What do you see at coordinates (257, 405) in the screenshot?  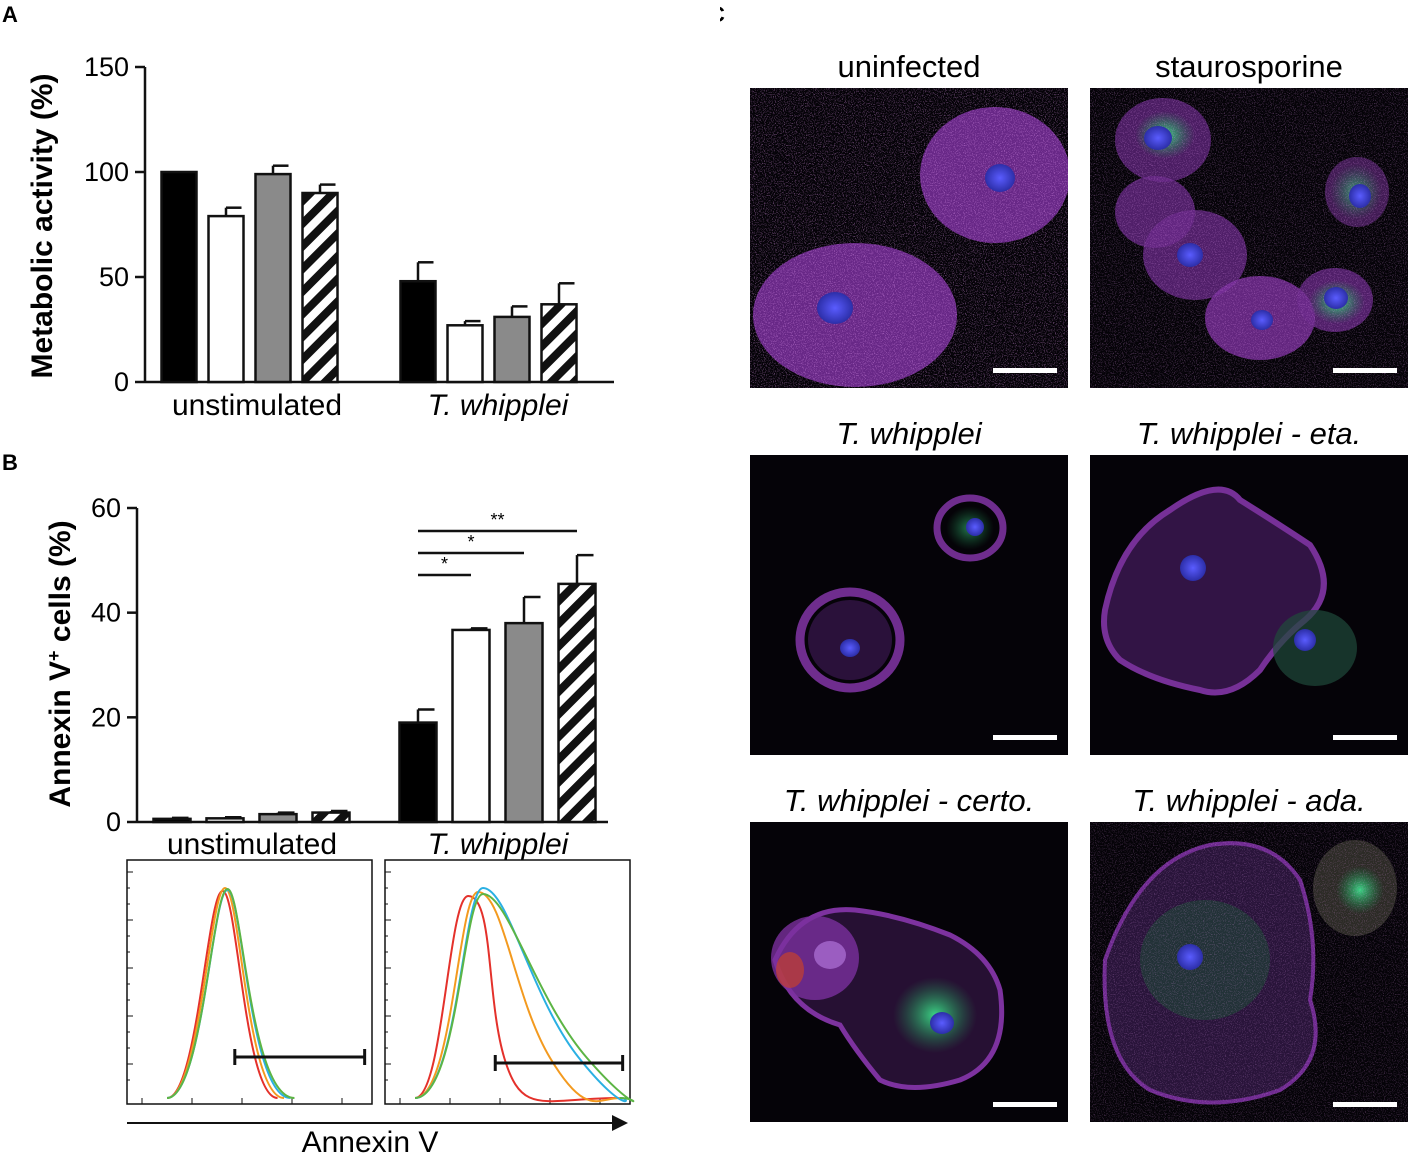 I see `chart-a-group-unstimulated: unstimulated` at bounding box center [257, 405].